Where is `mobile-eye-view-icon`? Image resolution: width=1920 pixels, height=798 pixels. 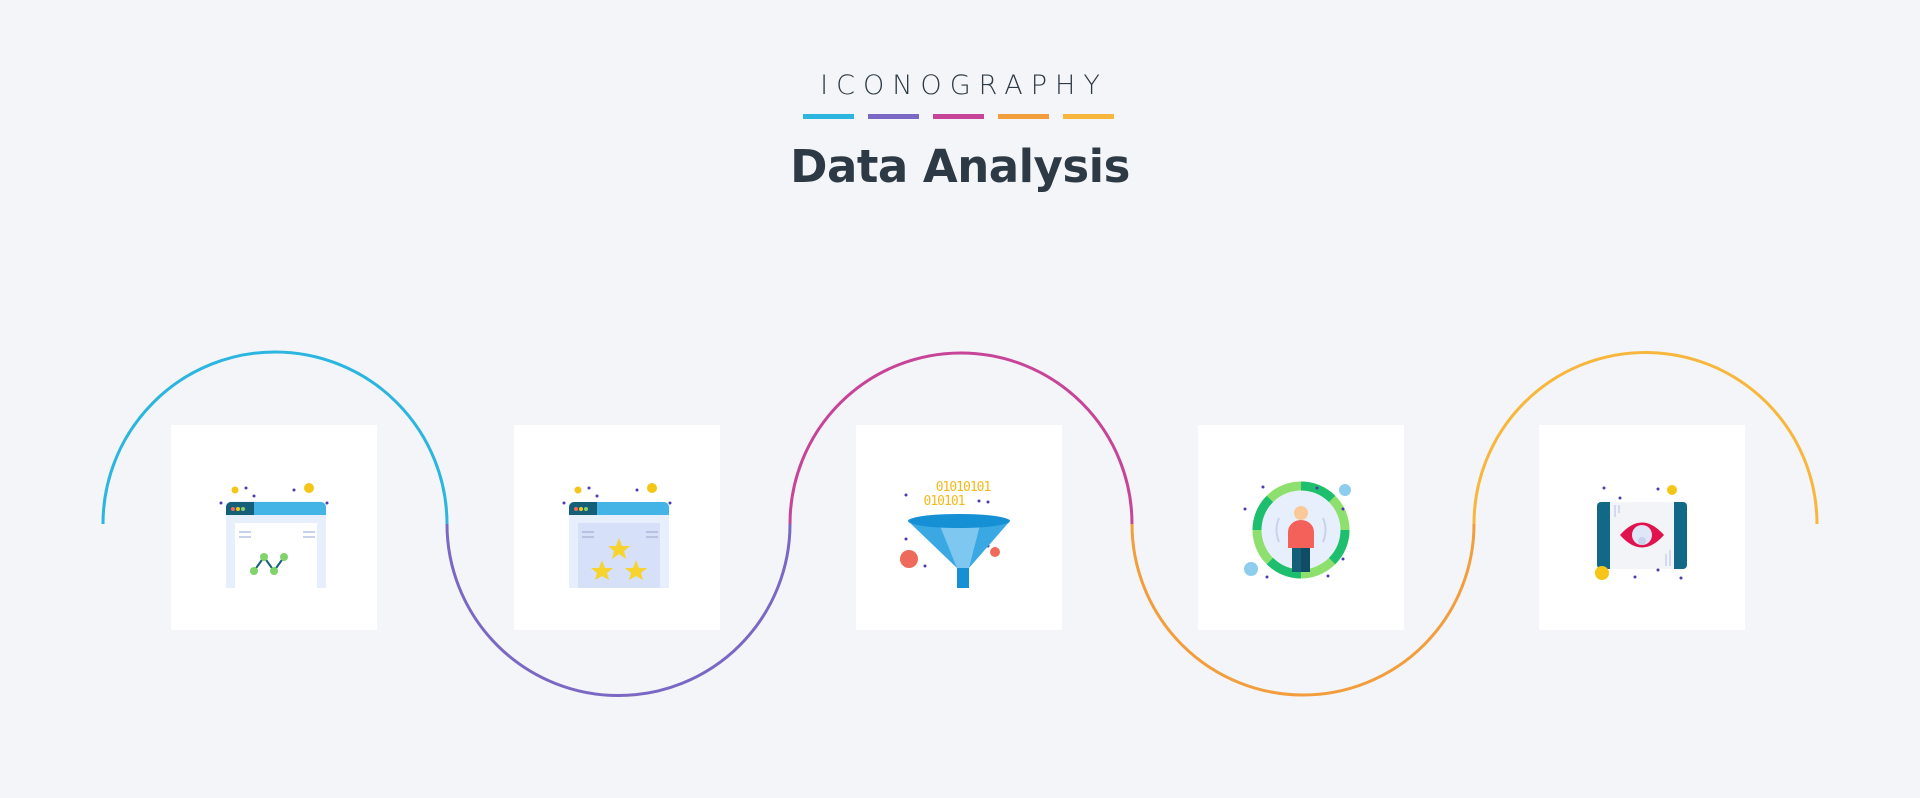 mobile-eye-view-icon is located at coordinates (1641, 532).